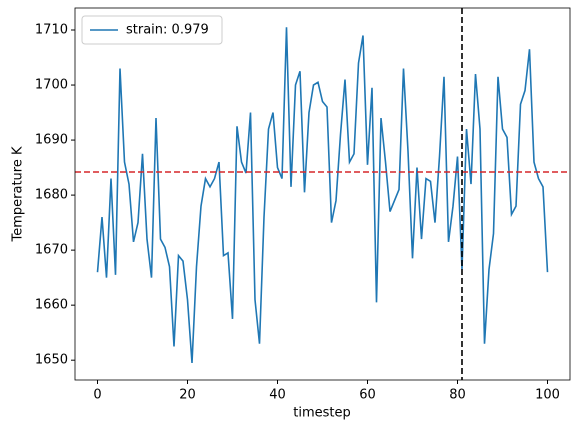 The width and height of the screenshot is (581, 433). I want to click on x-tick-label: 60, so click(367, 395).